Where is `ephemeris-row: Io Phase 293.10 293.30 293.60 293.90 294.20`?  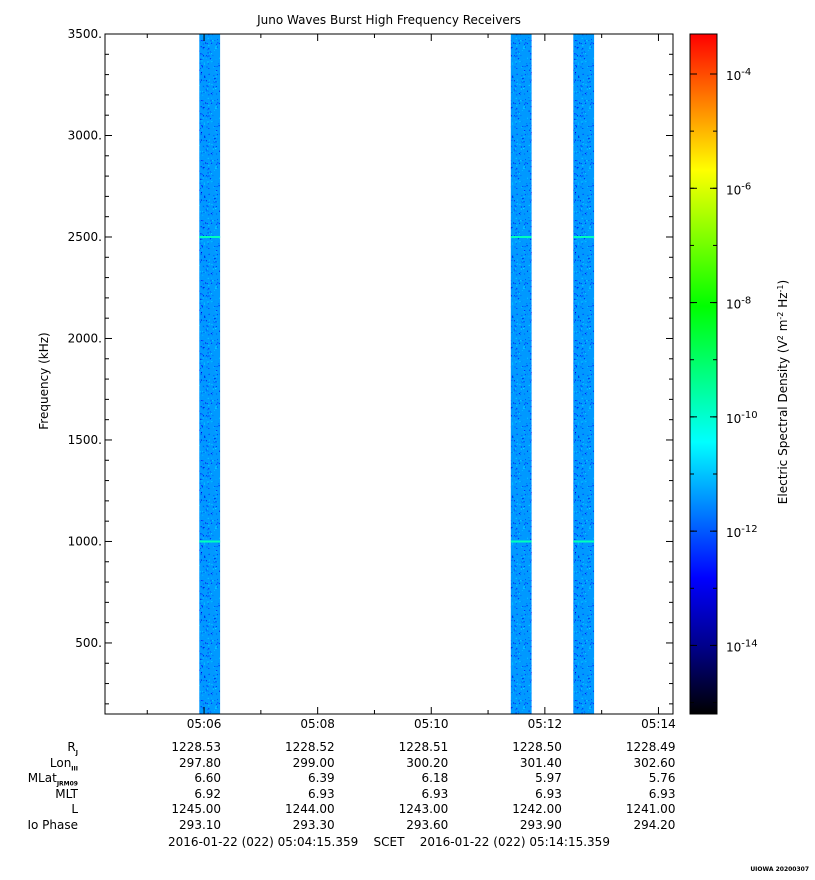
ephemeris-row: Io Phase 293.10 293.30 293.60 293.90 294.20 is located at coordinates (350, 825).